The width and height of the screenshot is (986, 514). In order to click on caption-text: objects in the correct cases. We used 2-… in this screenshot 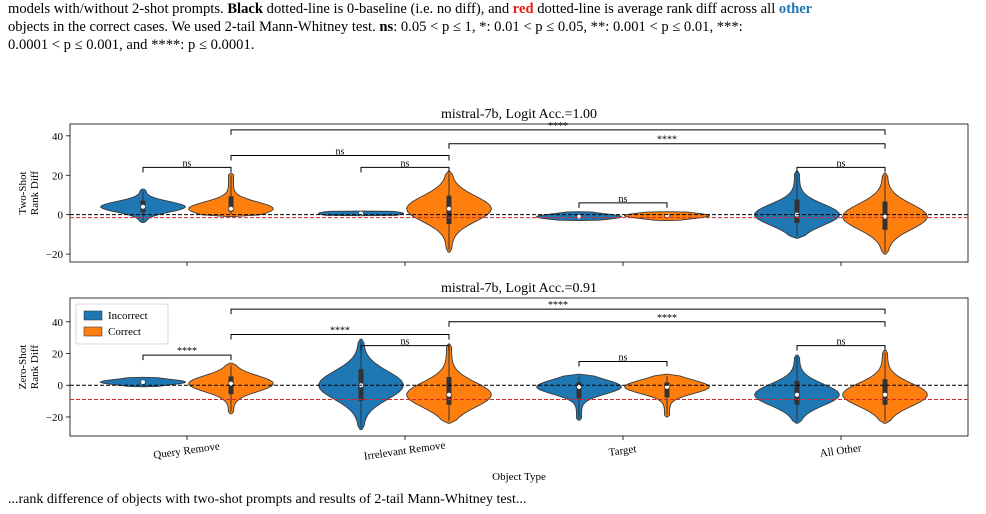, I will do `click(194, 27)`.